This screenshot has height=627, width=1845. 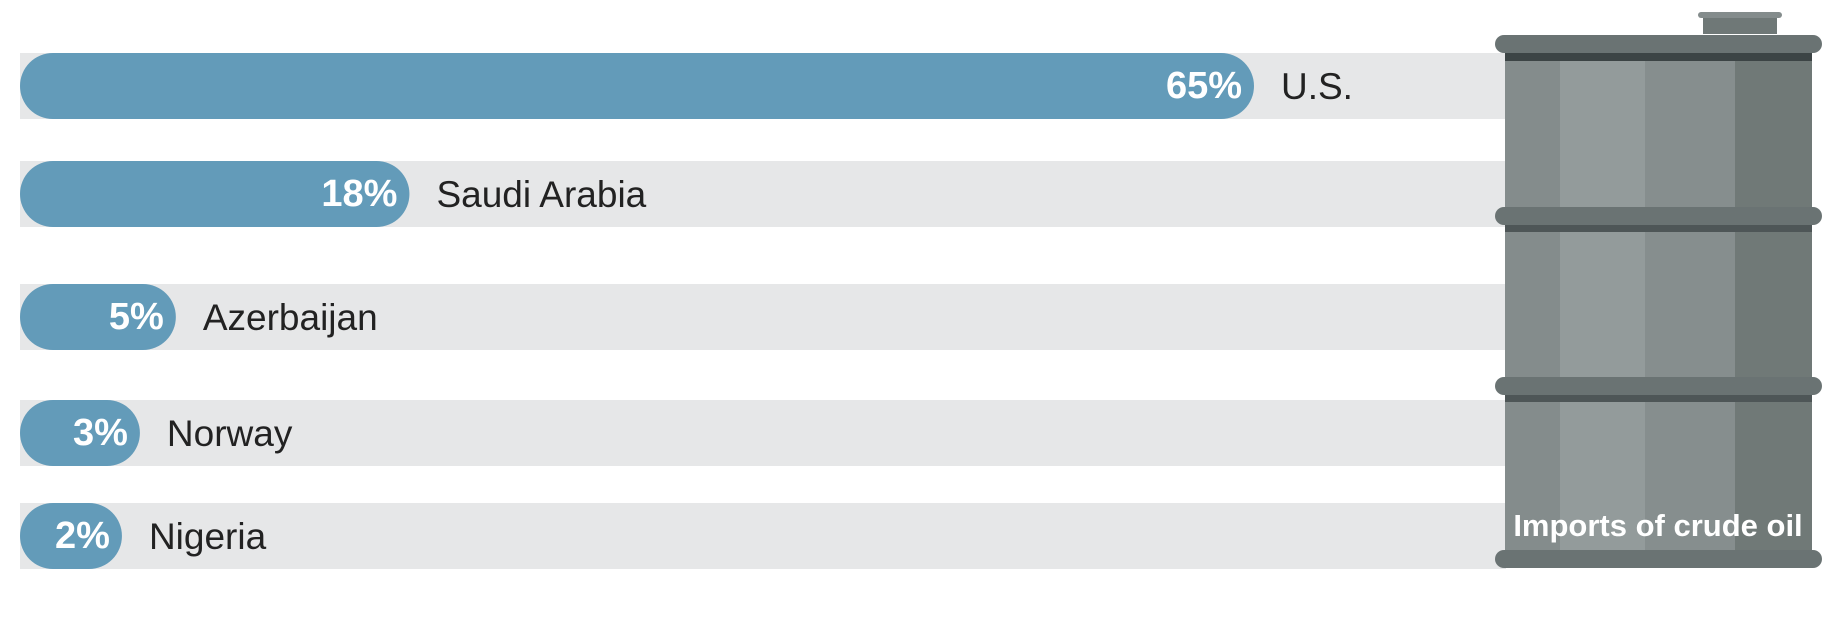 What do you see at coordinates (82, 536) in the screenshot?
I see `value-label: 2%` at bounding box center [82, 536].